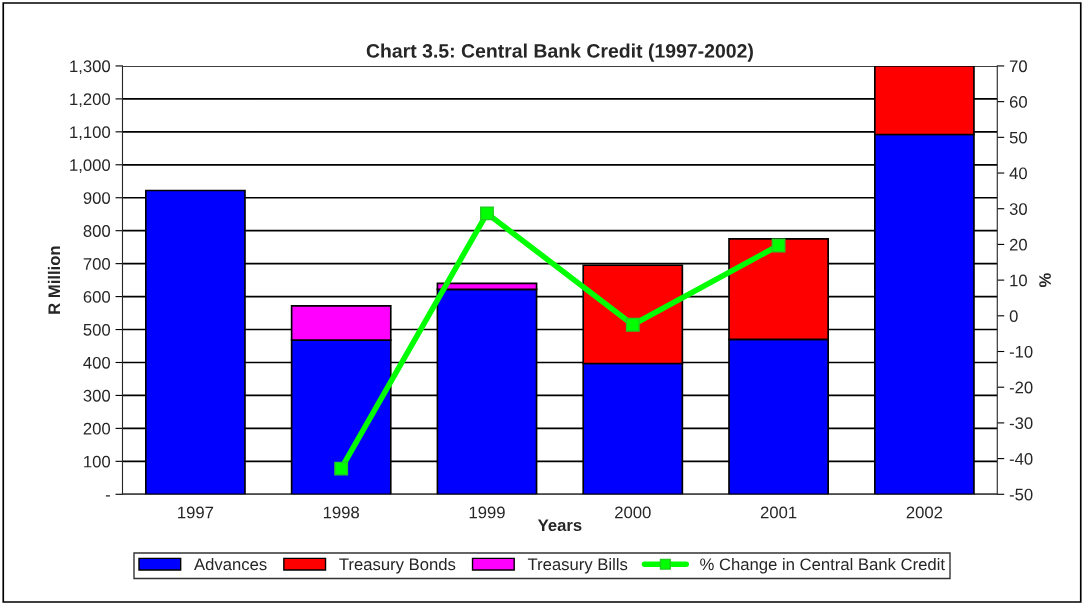 The image size is (1084, 605). What do you see at coordinates (559, 52) in the screenshot?
I see `chart-title: Chart 3.5: Central Bank Credit (1997-2002)` at bounding box center [559, 52].